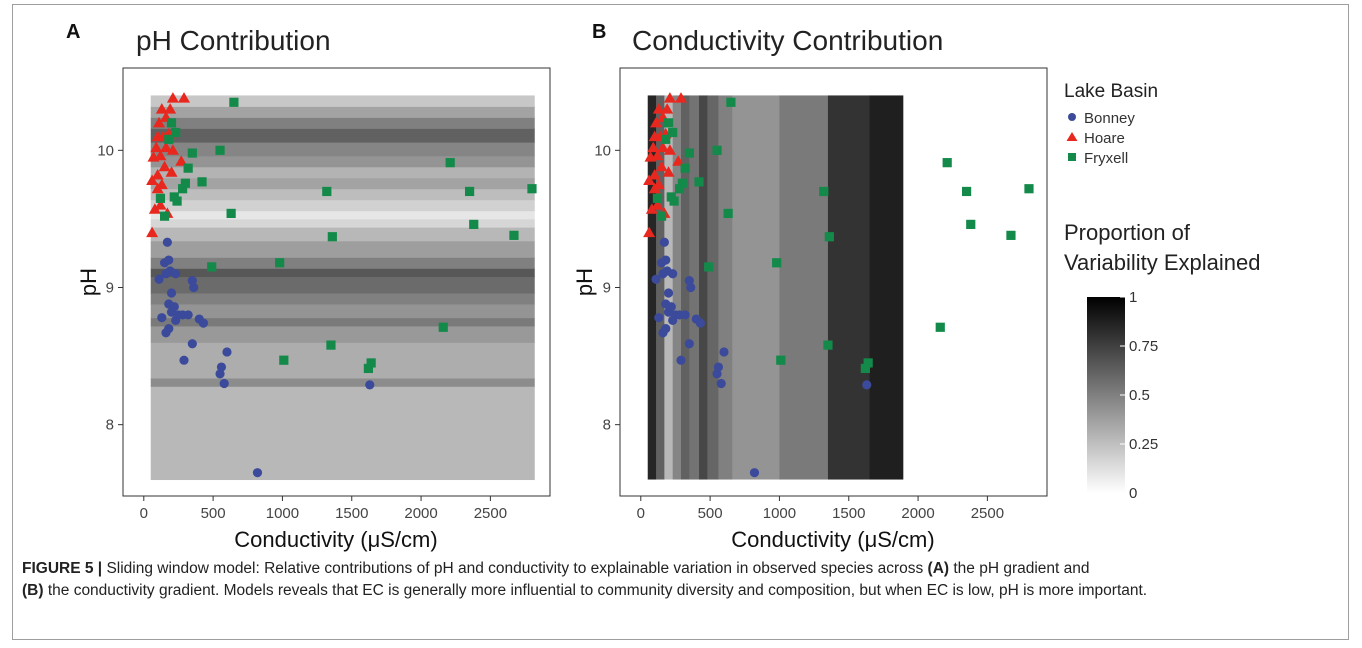 Image resolution: width=1362 pixels, height=648 pixels. What do you see at coordinates (1072, 157) in the screenshot?
I see `legend-key-fryxell` at bounding box center [1072, 157].